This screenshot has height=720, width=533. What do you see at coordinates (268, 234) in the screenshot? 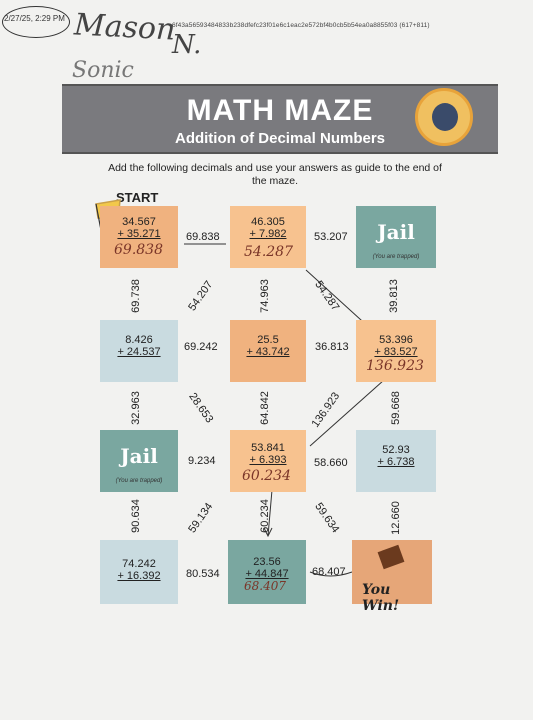
I see `addend-b: + 7.982` at bounding box center [268, 234].